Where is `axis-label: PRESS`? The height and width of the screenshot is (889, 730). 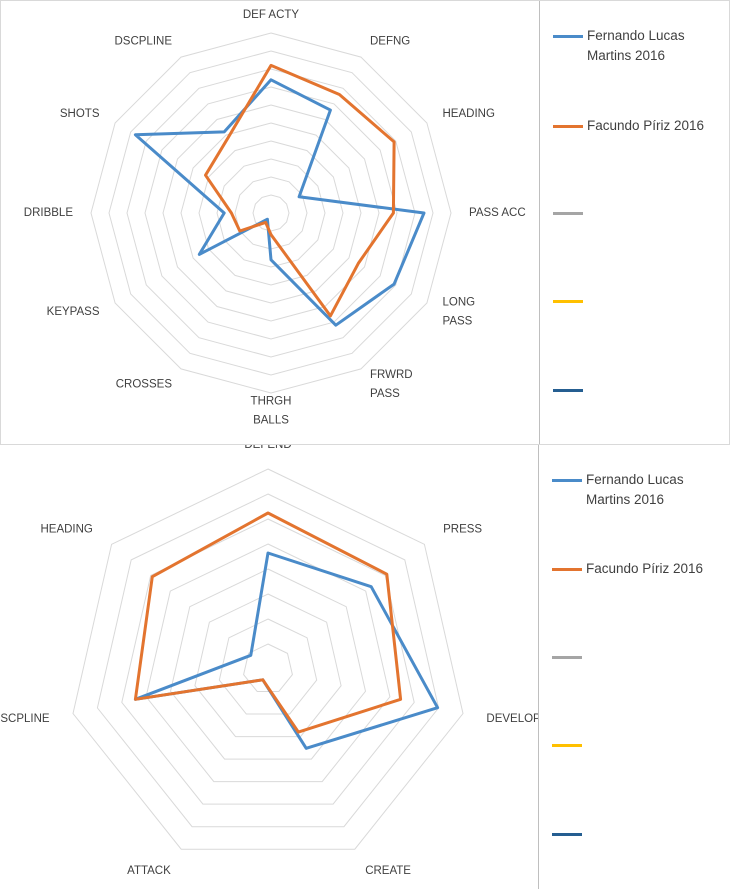 axis-label: PRESS is located at coordinates (462, 529).